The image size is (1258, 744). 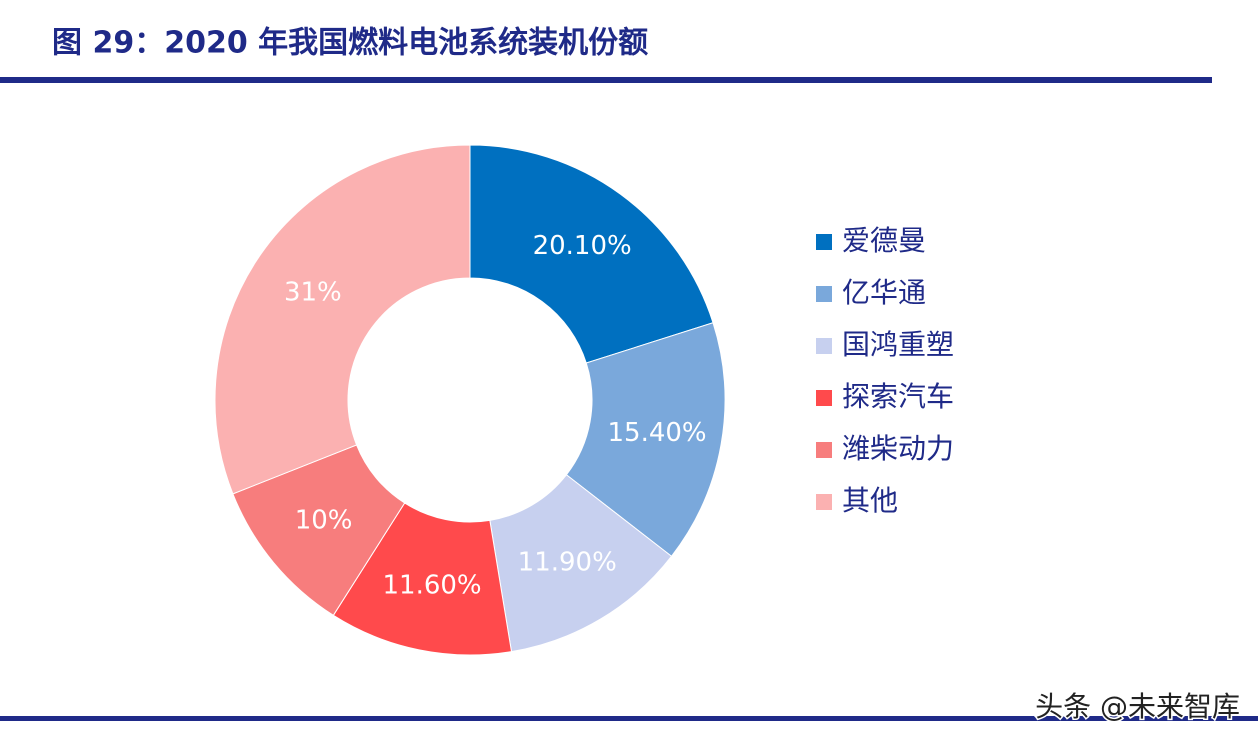 I want to click on data-label: 11.60%, so click(x=431, y=586).